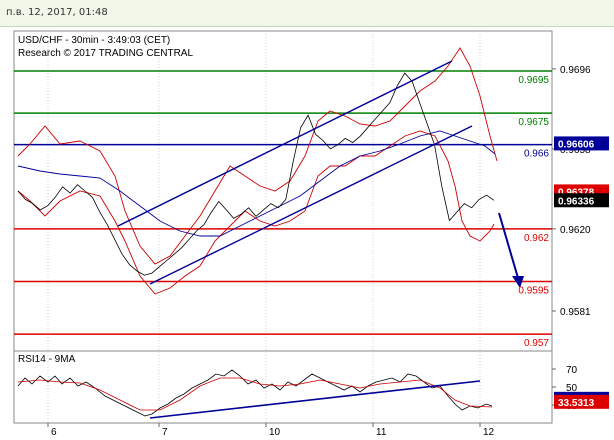  I want to click on time-tick-label: 12, so click(489, 432).